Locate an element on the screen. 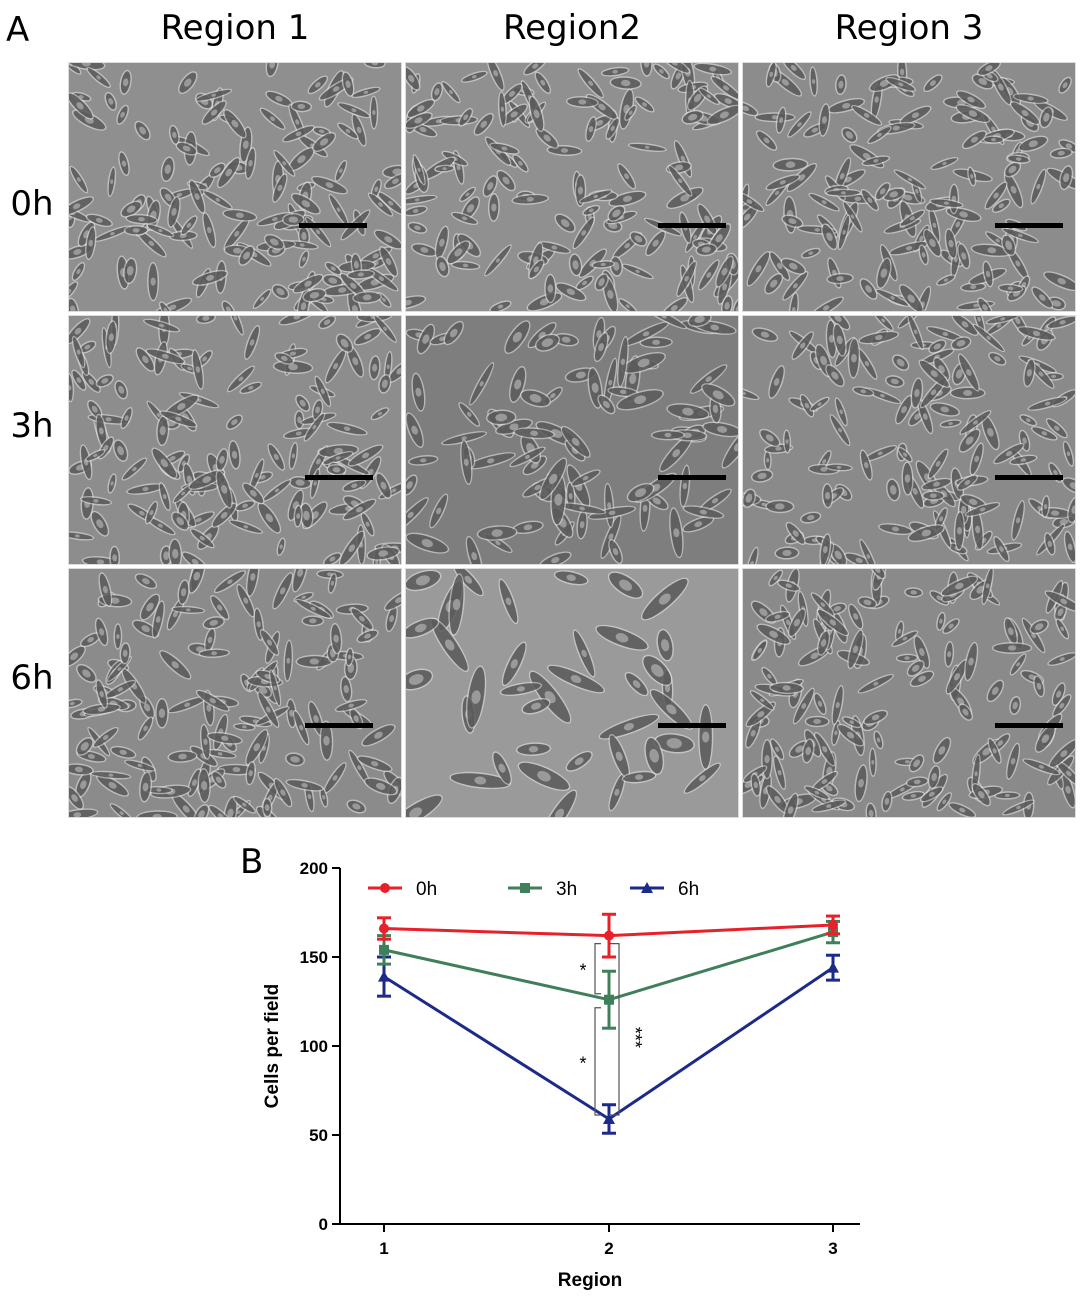  legend-label-3h: 3h is located at coordinates (566, 889).